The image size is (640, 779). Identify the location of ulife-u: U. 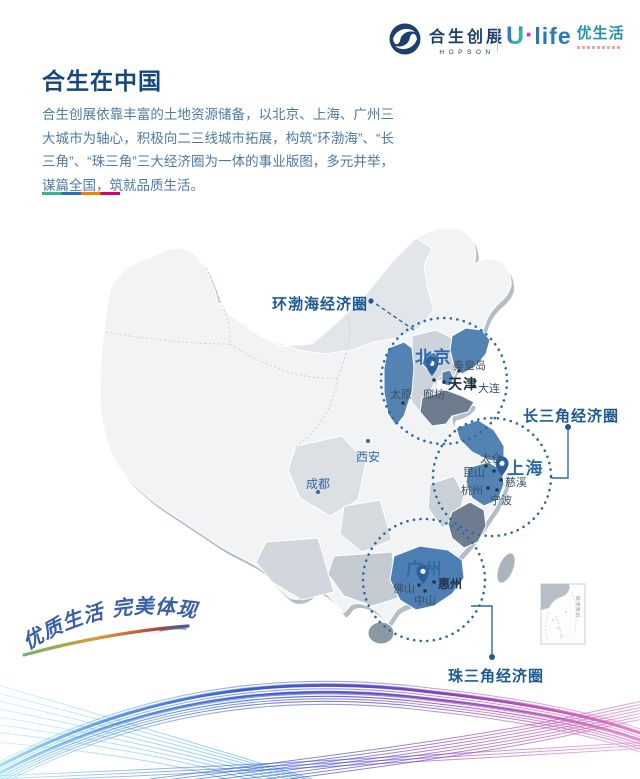
(515, 36).